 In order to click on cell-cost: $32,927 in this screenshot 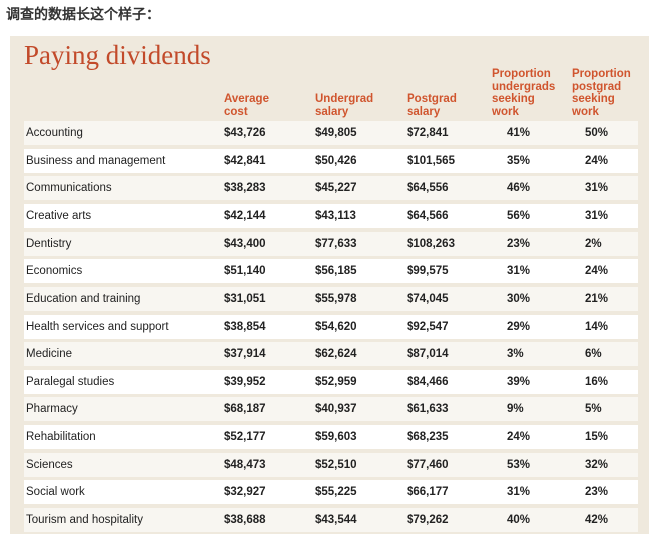, I will do `click(245, 492)`.